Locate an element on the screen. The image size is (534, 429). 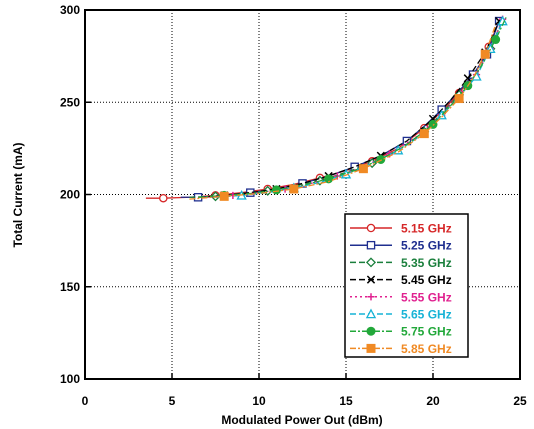
legend-item: 5.85 GHz is located at coordinates (401, 349).